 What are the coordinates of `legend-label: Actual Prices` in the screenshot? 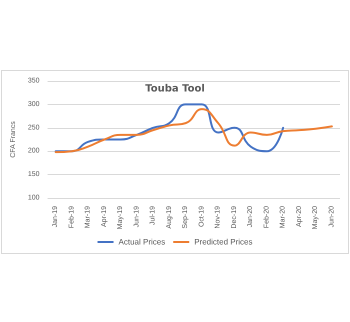 It's located at (142, 242).